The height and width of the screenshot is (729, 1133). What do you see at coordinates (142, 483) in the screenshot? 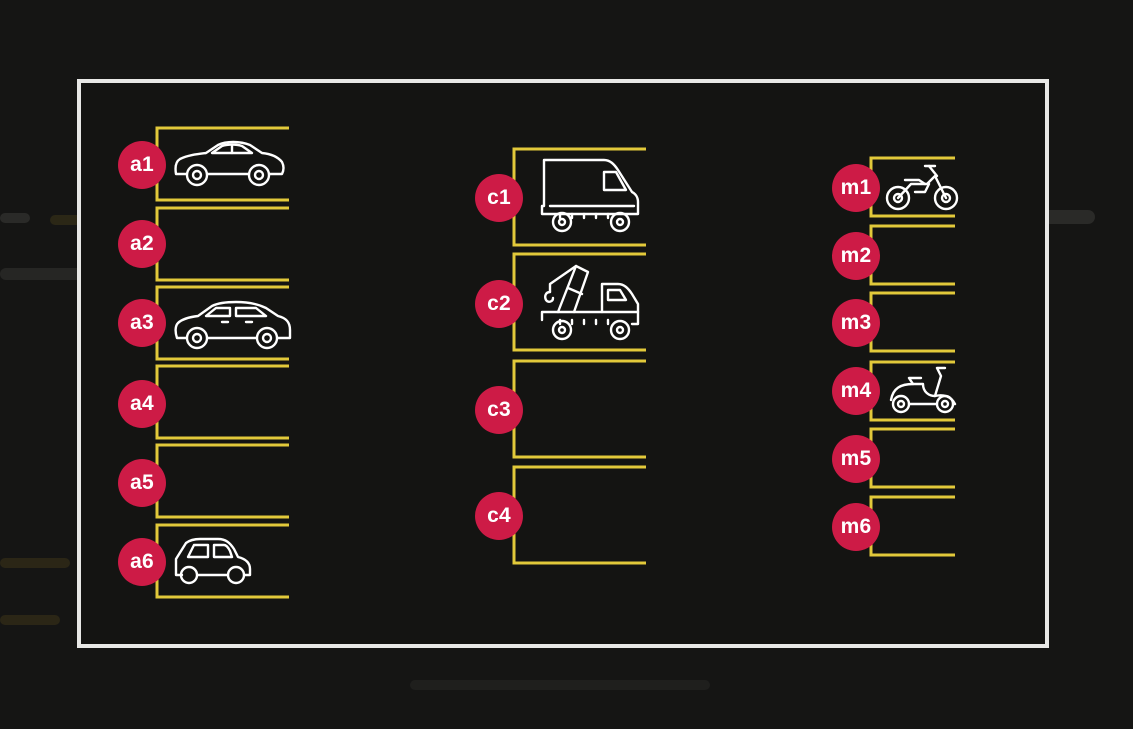
I see `spot-badge-a5: a5` at bounding box center [142, 483].